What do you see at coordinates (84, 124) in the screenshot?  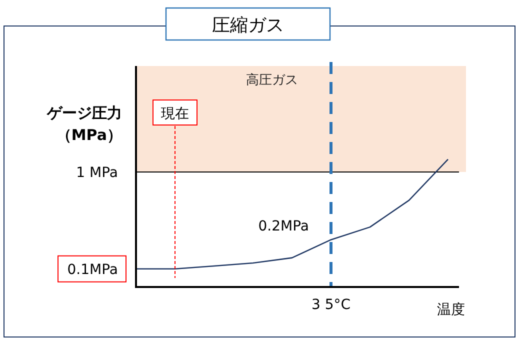 I see `y-axis-title: ゲージ圧力（MPa）` at bounding box center [84, 124].